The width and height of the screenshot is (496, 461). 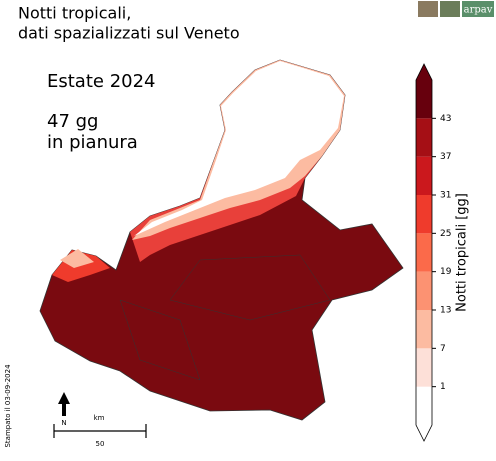 What do you see at coordinates (445, 311) in the screenshot?
I see `colorbar-tick-label: 13` at bounding box center [445, 311].